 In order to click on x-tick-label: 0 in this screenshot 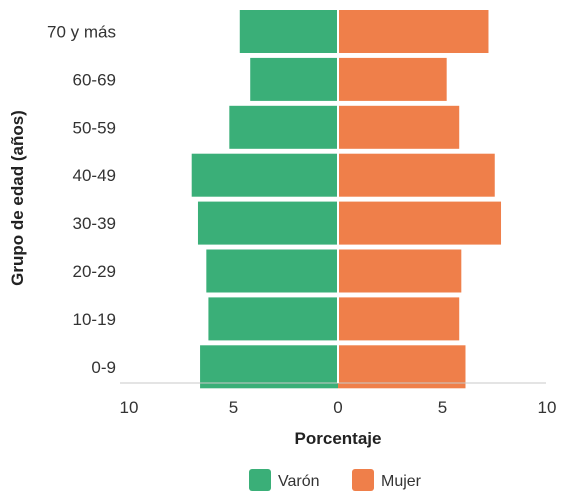, I will do `click(337, 407)`.